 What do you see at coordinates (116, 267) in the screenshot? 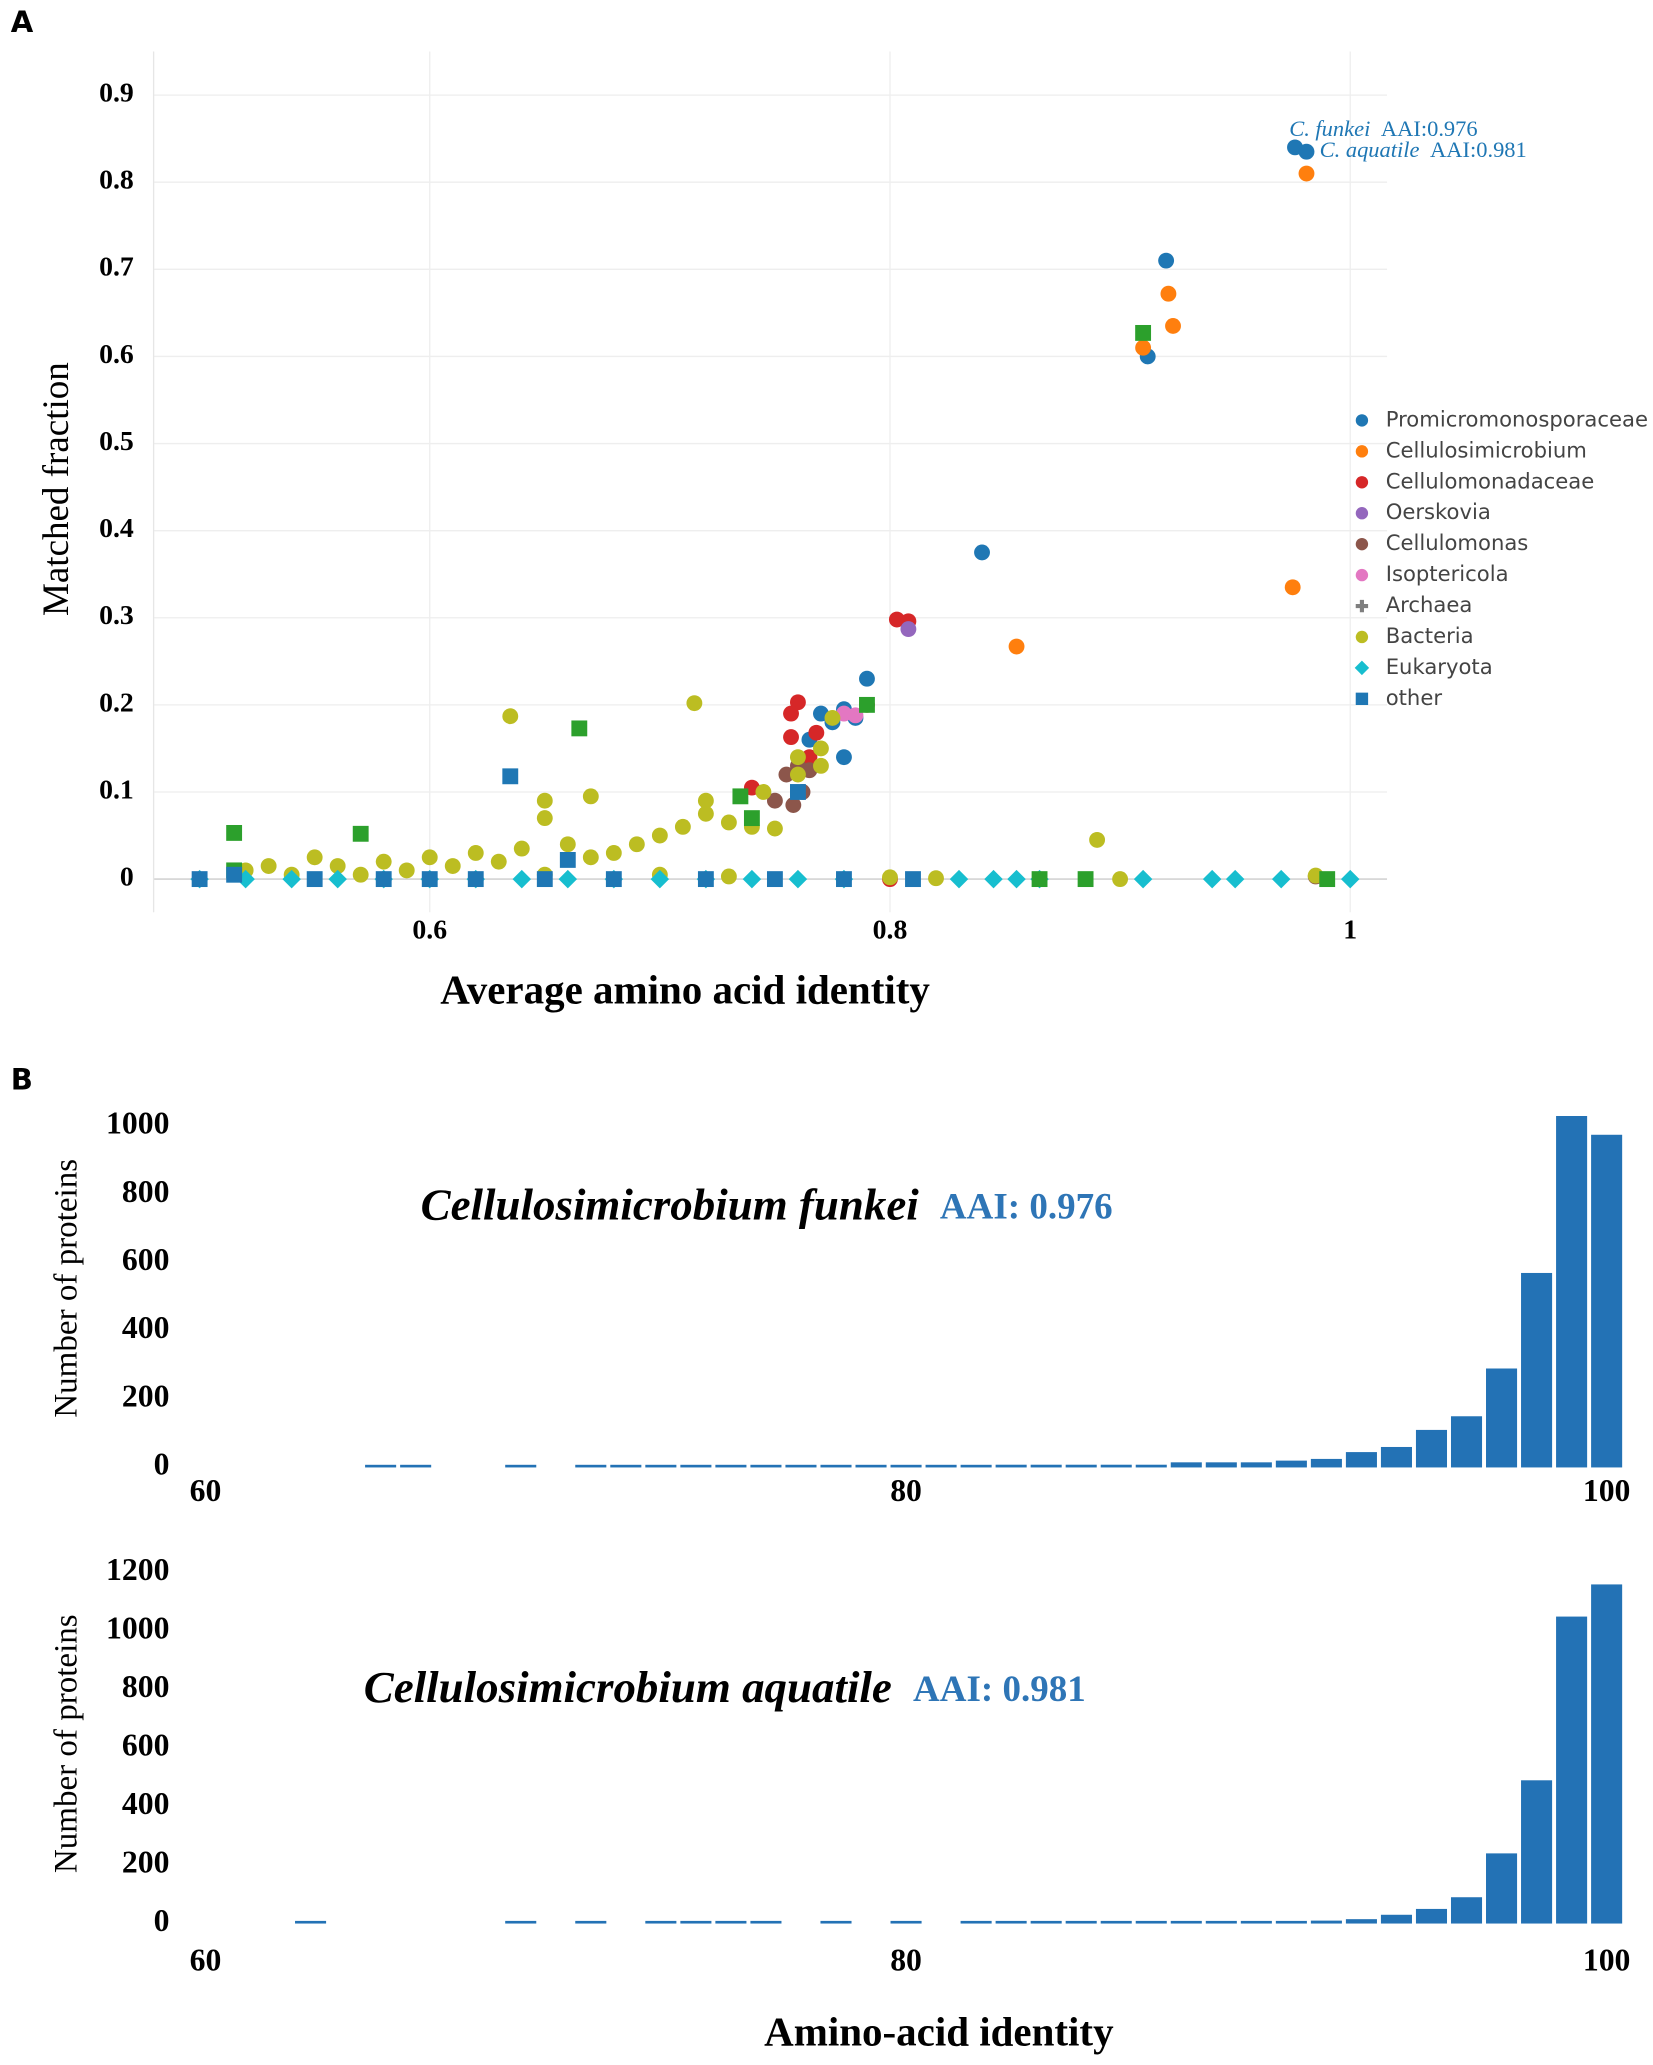
I see `y-tick-label: 0.7` at bounding box center [116, 267].